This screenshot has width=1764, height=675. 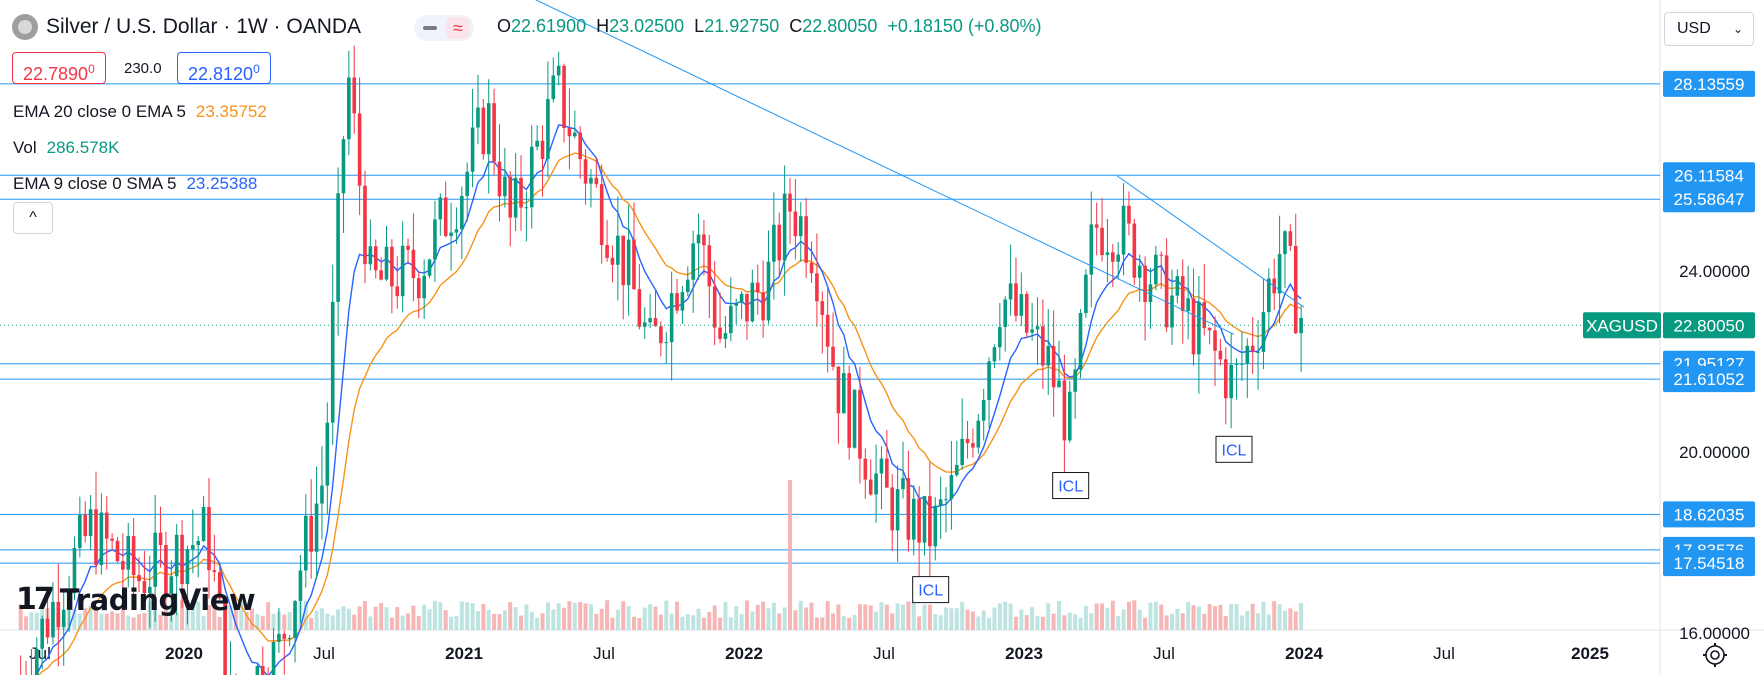 What do you see at coordinates (135, 184) in the screenshot?
I see `indicator-ema9: EMA 9 close 0 SMA 5 23.25388` at bounding box center [135, 184].